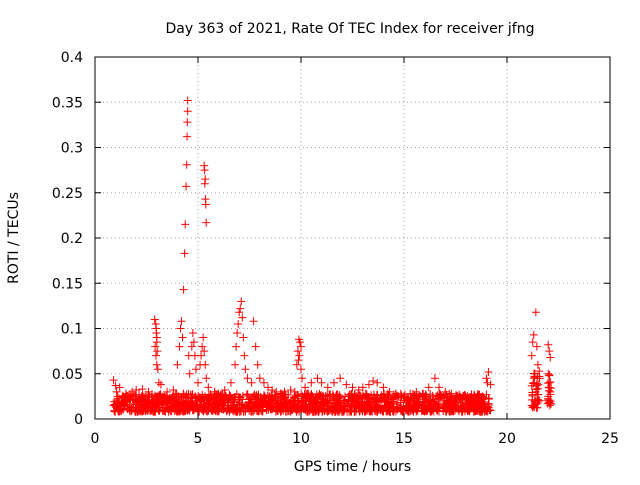 The height and width of the screenshot is (485, 640). What do you see at coordinates (72, 149) in the screenshot?
I see `y-tick-label: 0.3` at bounding box center [72, 149].